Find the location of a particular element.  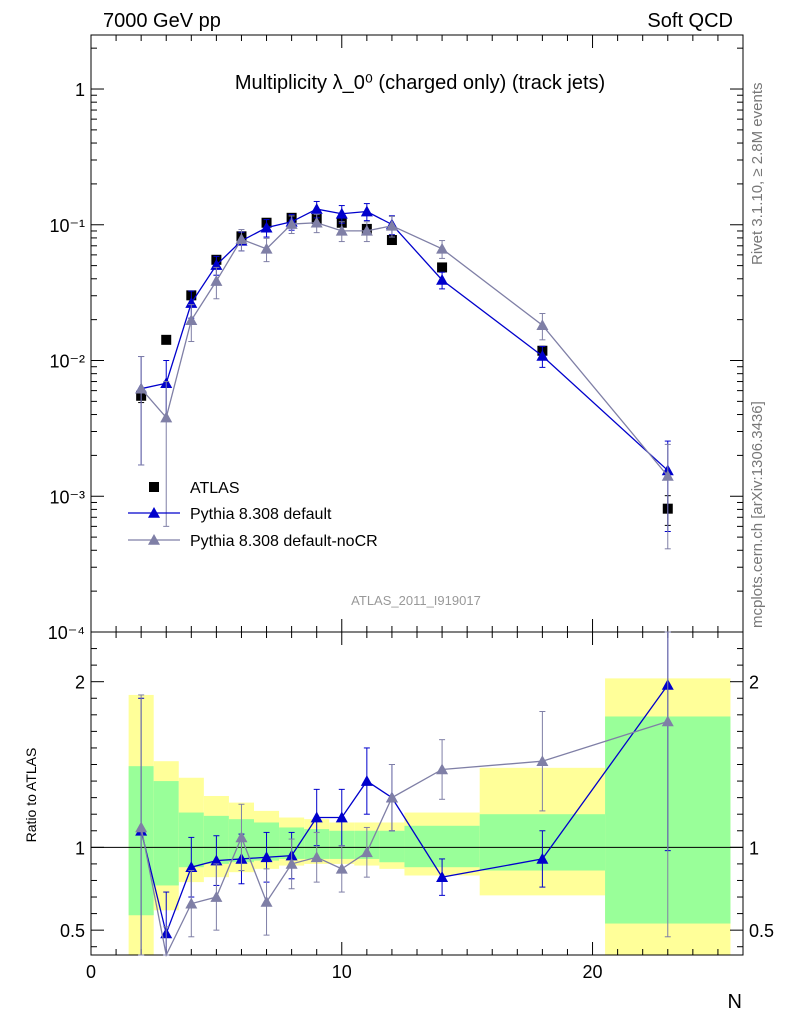

legend-label-data: ATLAS is located at coordinates (215, 488).